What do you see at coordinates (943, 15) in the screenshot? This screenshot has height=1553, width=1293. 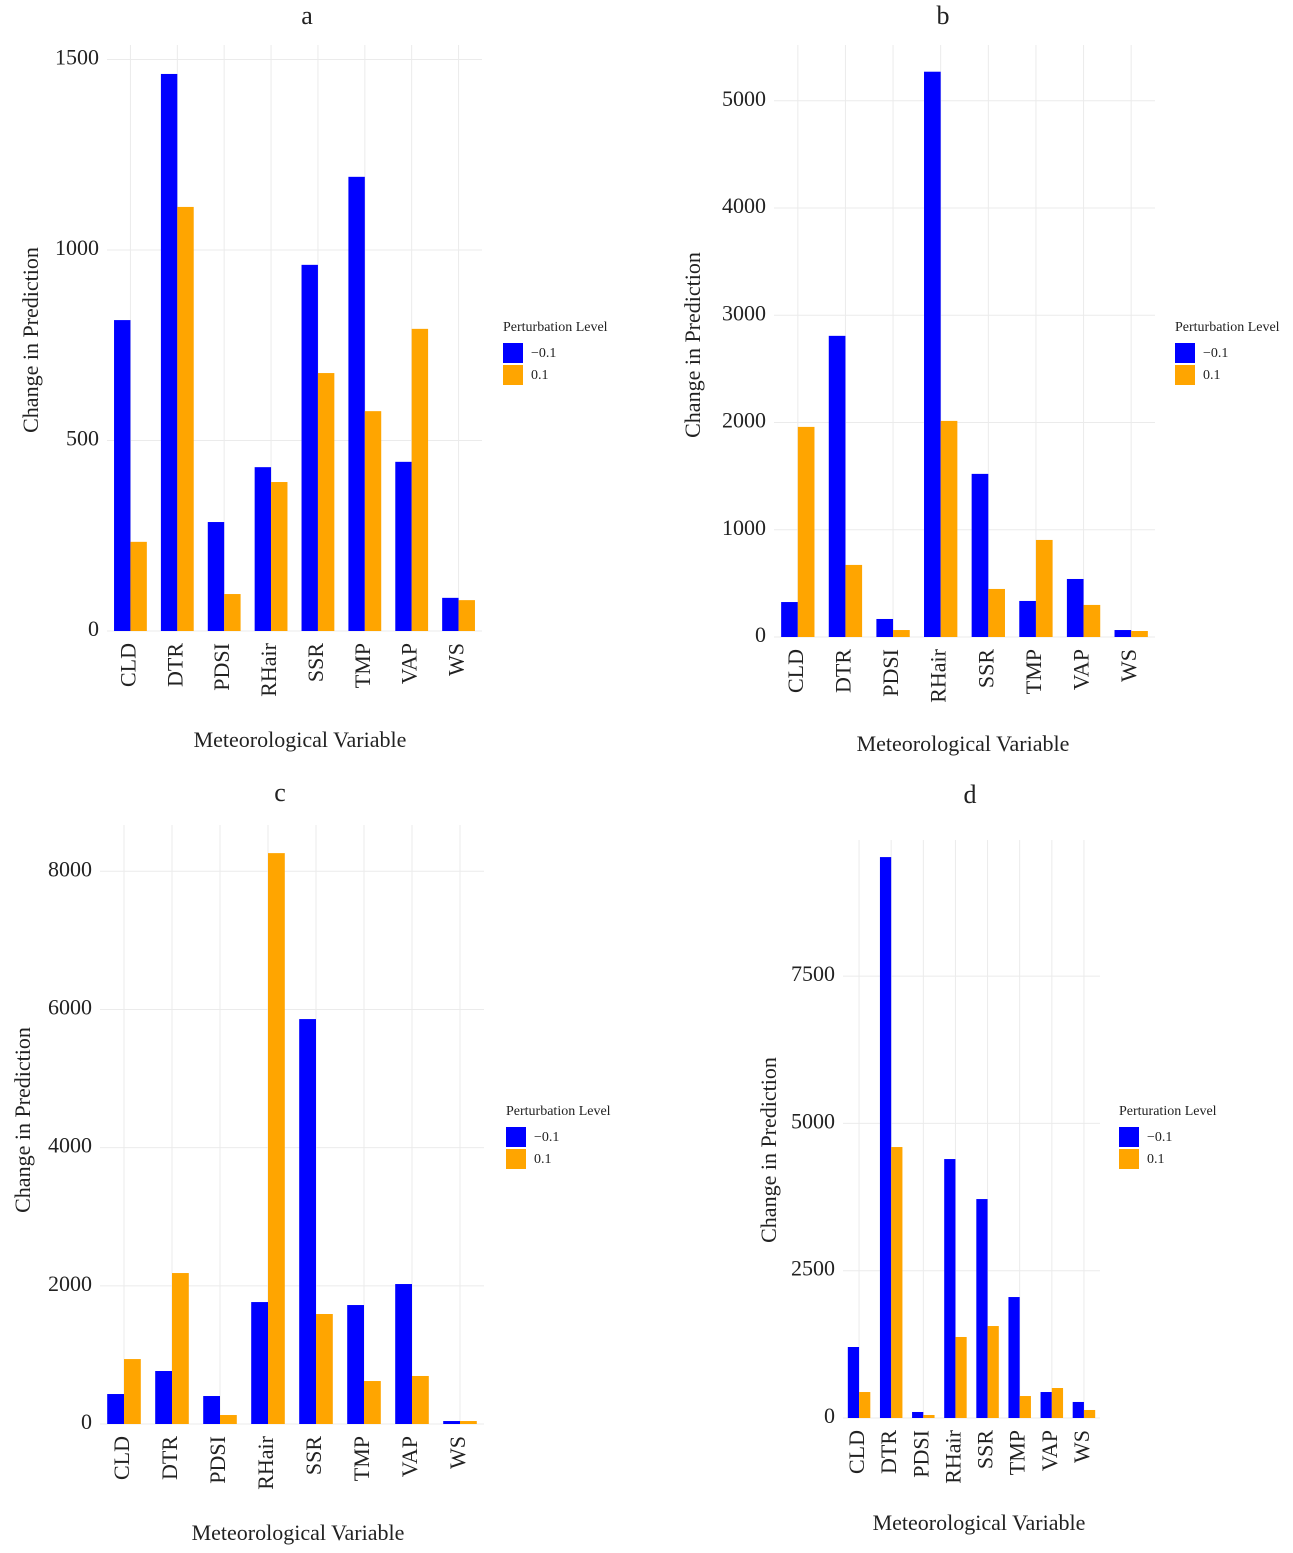 I see `chart-title: b` at bounding box center [943, 15].